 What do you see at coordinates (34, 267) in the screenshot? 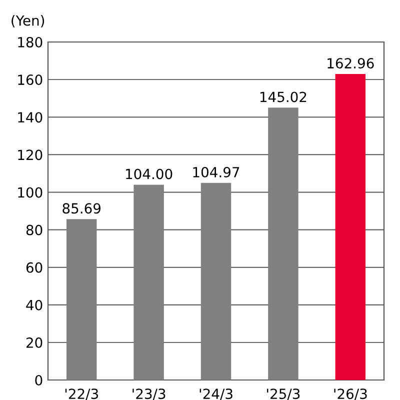
I see `y-tick-label: 60` at bounding box center [34, 267].